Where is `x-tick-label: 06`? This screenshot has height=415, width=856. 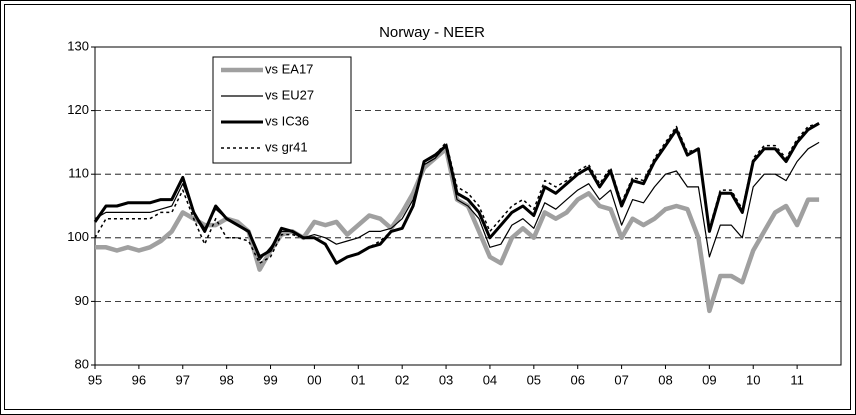 x-tick-label: 06 is located at coordinates (577, 379).